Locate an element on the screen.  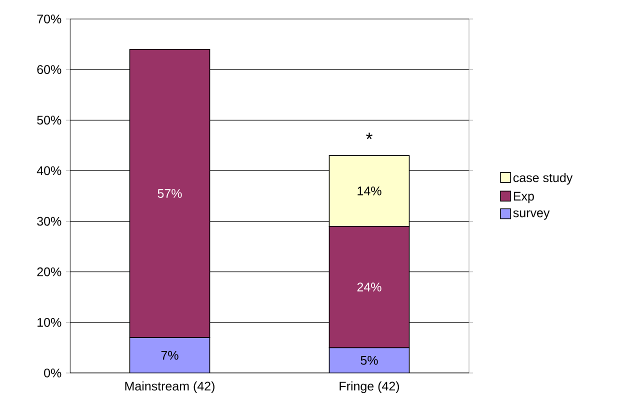
y-tick-label: 50% is located at coordinates (49, 120).